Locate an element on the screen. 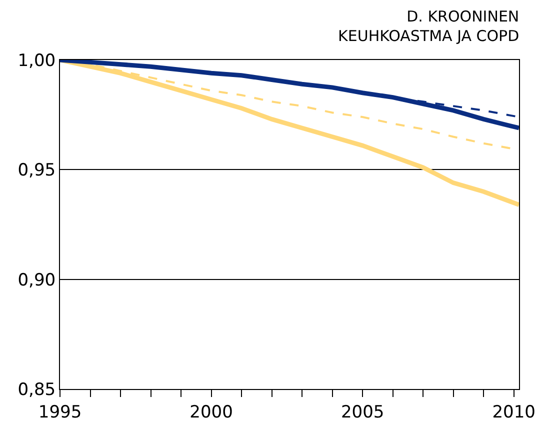 Image resolution: width=538 pixels, height=427 pixels. x-tick-label: 2010 is located at coordinates (514, 412).